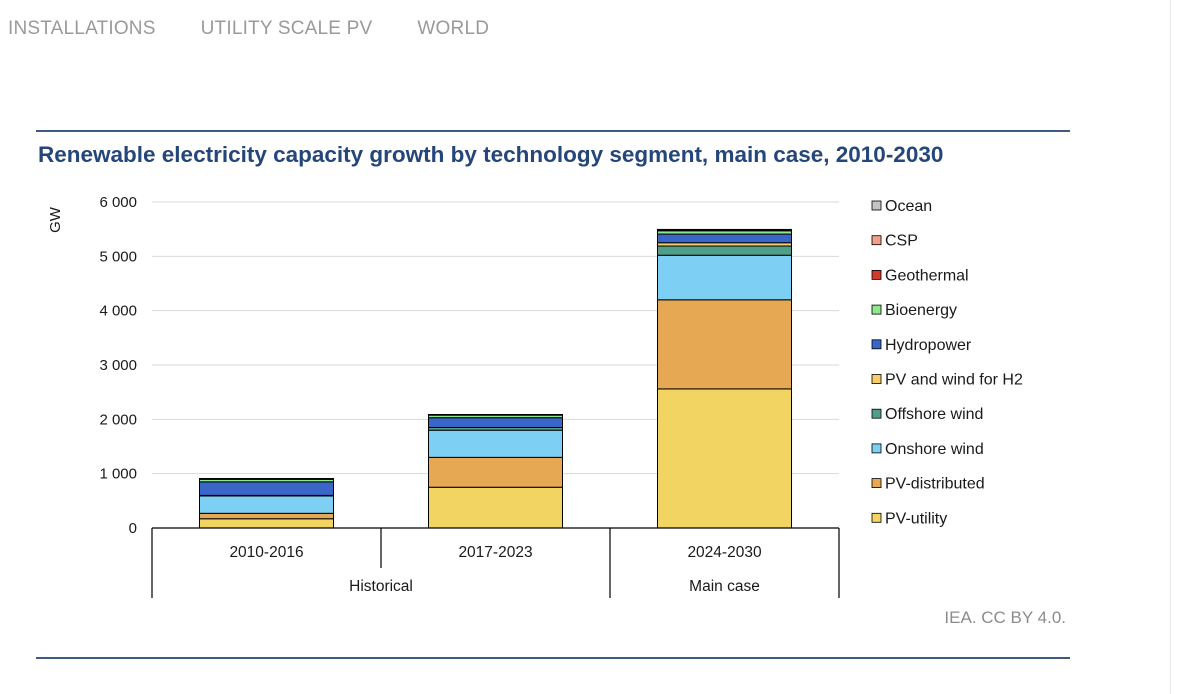 The width and height of the screenshot is (1200, 694). Describe the element at coordinates (266, 479) in the screenshot. I see `bar-2010-2016-ocean` at that location.